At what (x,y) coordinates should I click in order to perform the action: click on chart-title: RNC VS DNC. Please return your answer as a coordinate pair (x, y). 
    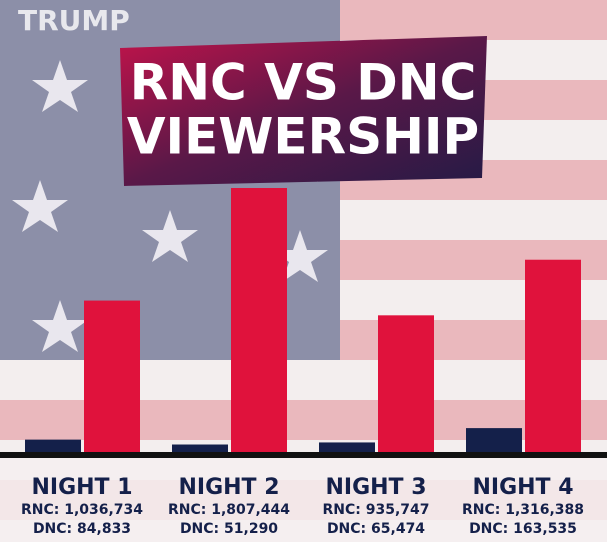
    Looking at the image, I should click on (303, 83).